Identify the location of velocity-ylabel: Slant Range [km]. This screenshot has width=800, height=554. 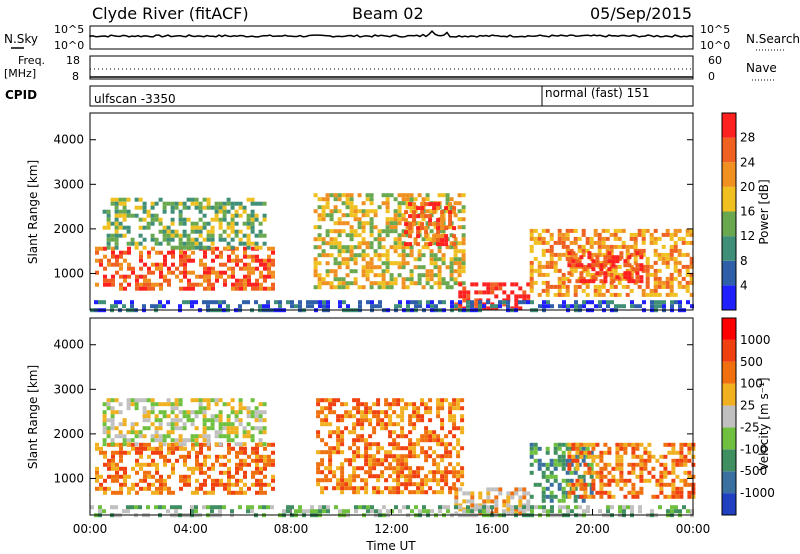
(33, 417).